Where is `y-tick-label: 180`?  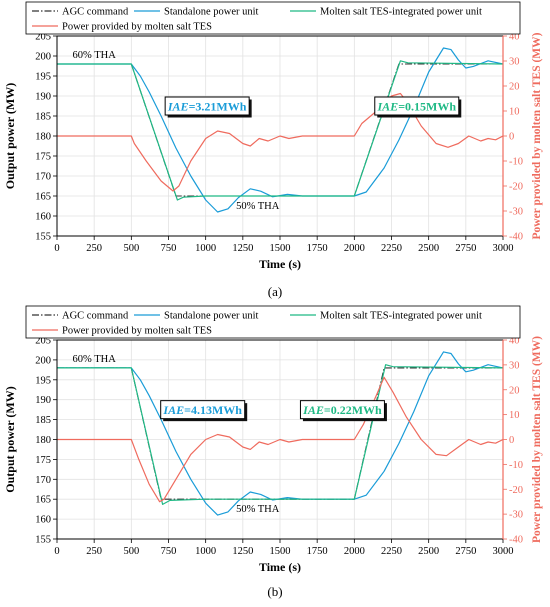 y-tick-label: 180 is located at coordinates (43, 440).